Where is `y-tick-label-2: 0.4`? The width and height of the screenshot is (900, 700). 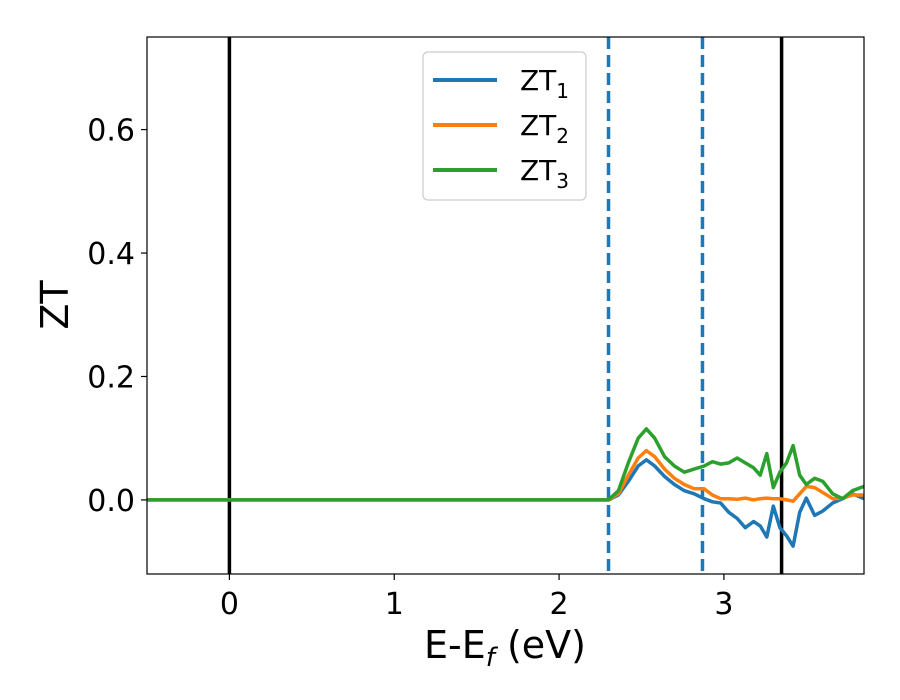
y-tick-label-2: 0.4 is located at coordinates (111, 254).